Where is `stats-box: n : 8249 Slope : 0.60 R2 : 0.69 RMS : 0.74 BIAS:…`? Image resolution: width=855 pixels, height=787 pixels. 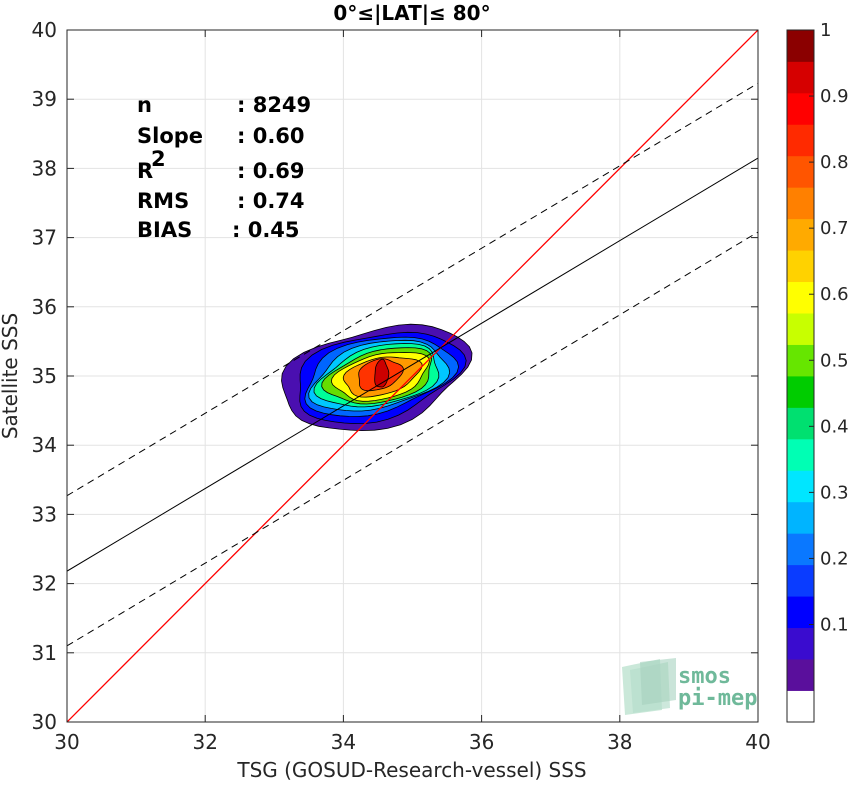 stats-box: n : 8249 Slope : 0.60 R2 : 0.69 RMS : 0.74 BIAS:… is located at coordinates (224, 167).